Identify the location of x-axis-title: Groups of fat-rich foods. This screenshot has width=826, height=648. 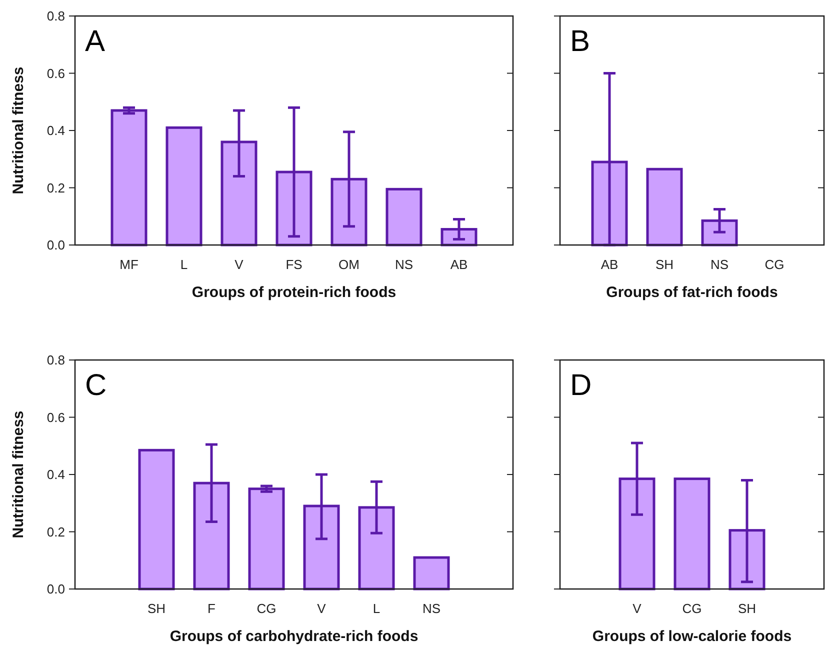
(692, 292).